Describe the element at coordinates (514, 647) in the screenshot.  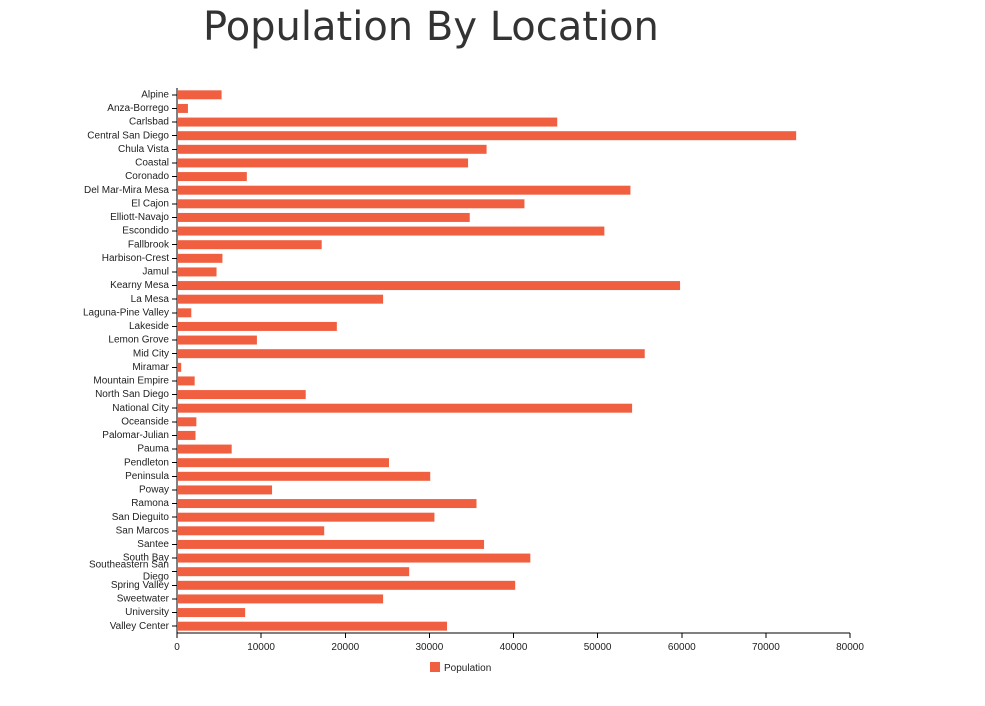
I see `x-tick-label: 40000` at that location.